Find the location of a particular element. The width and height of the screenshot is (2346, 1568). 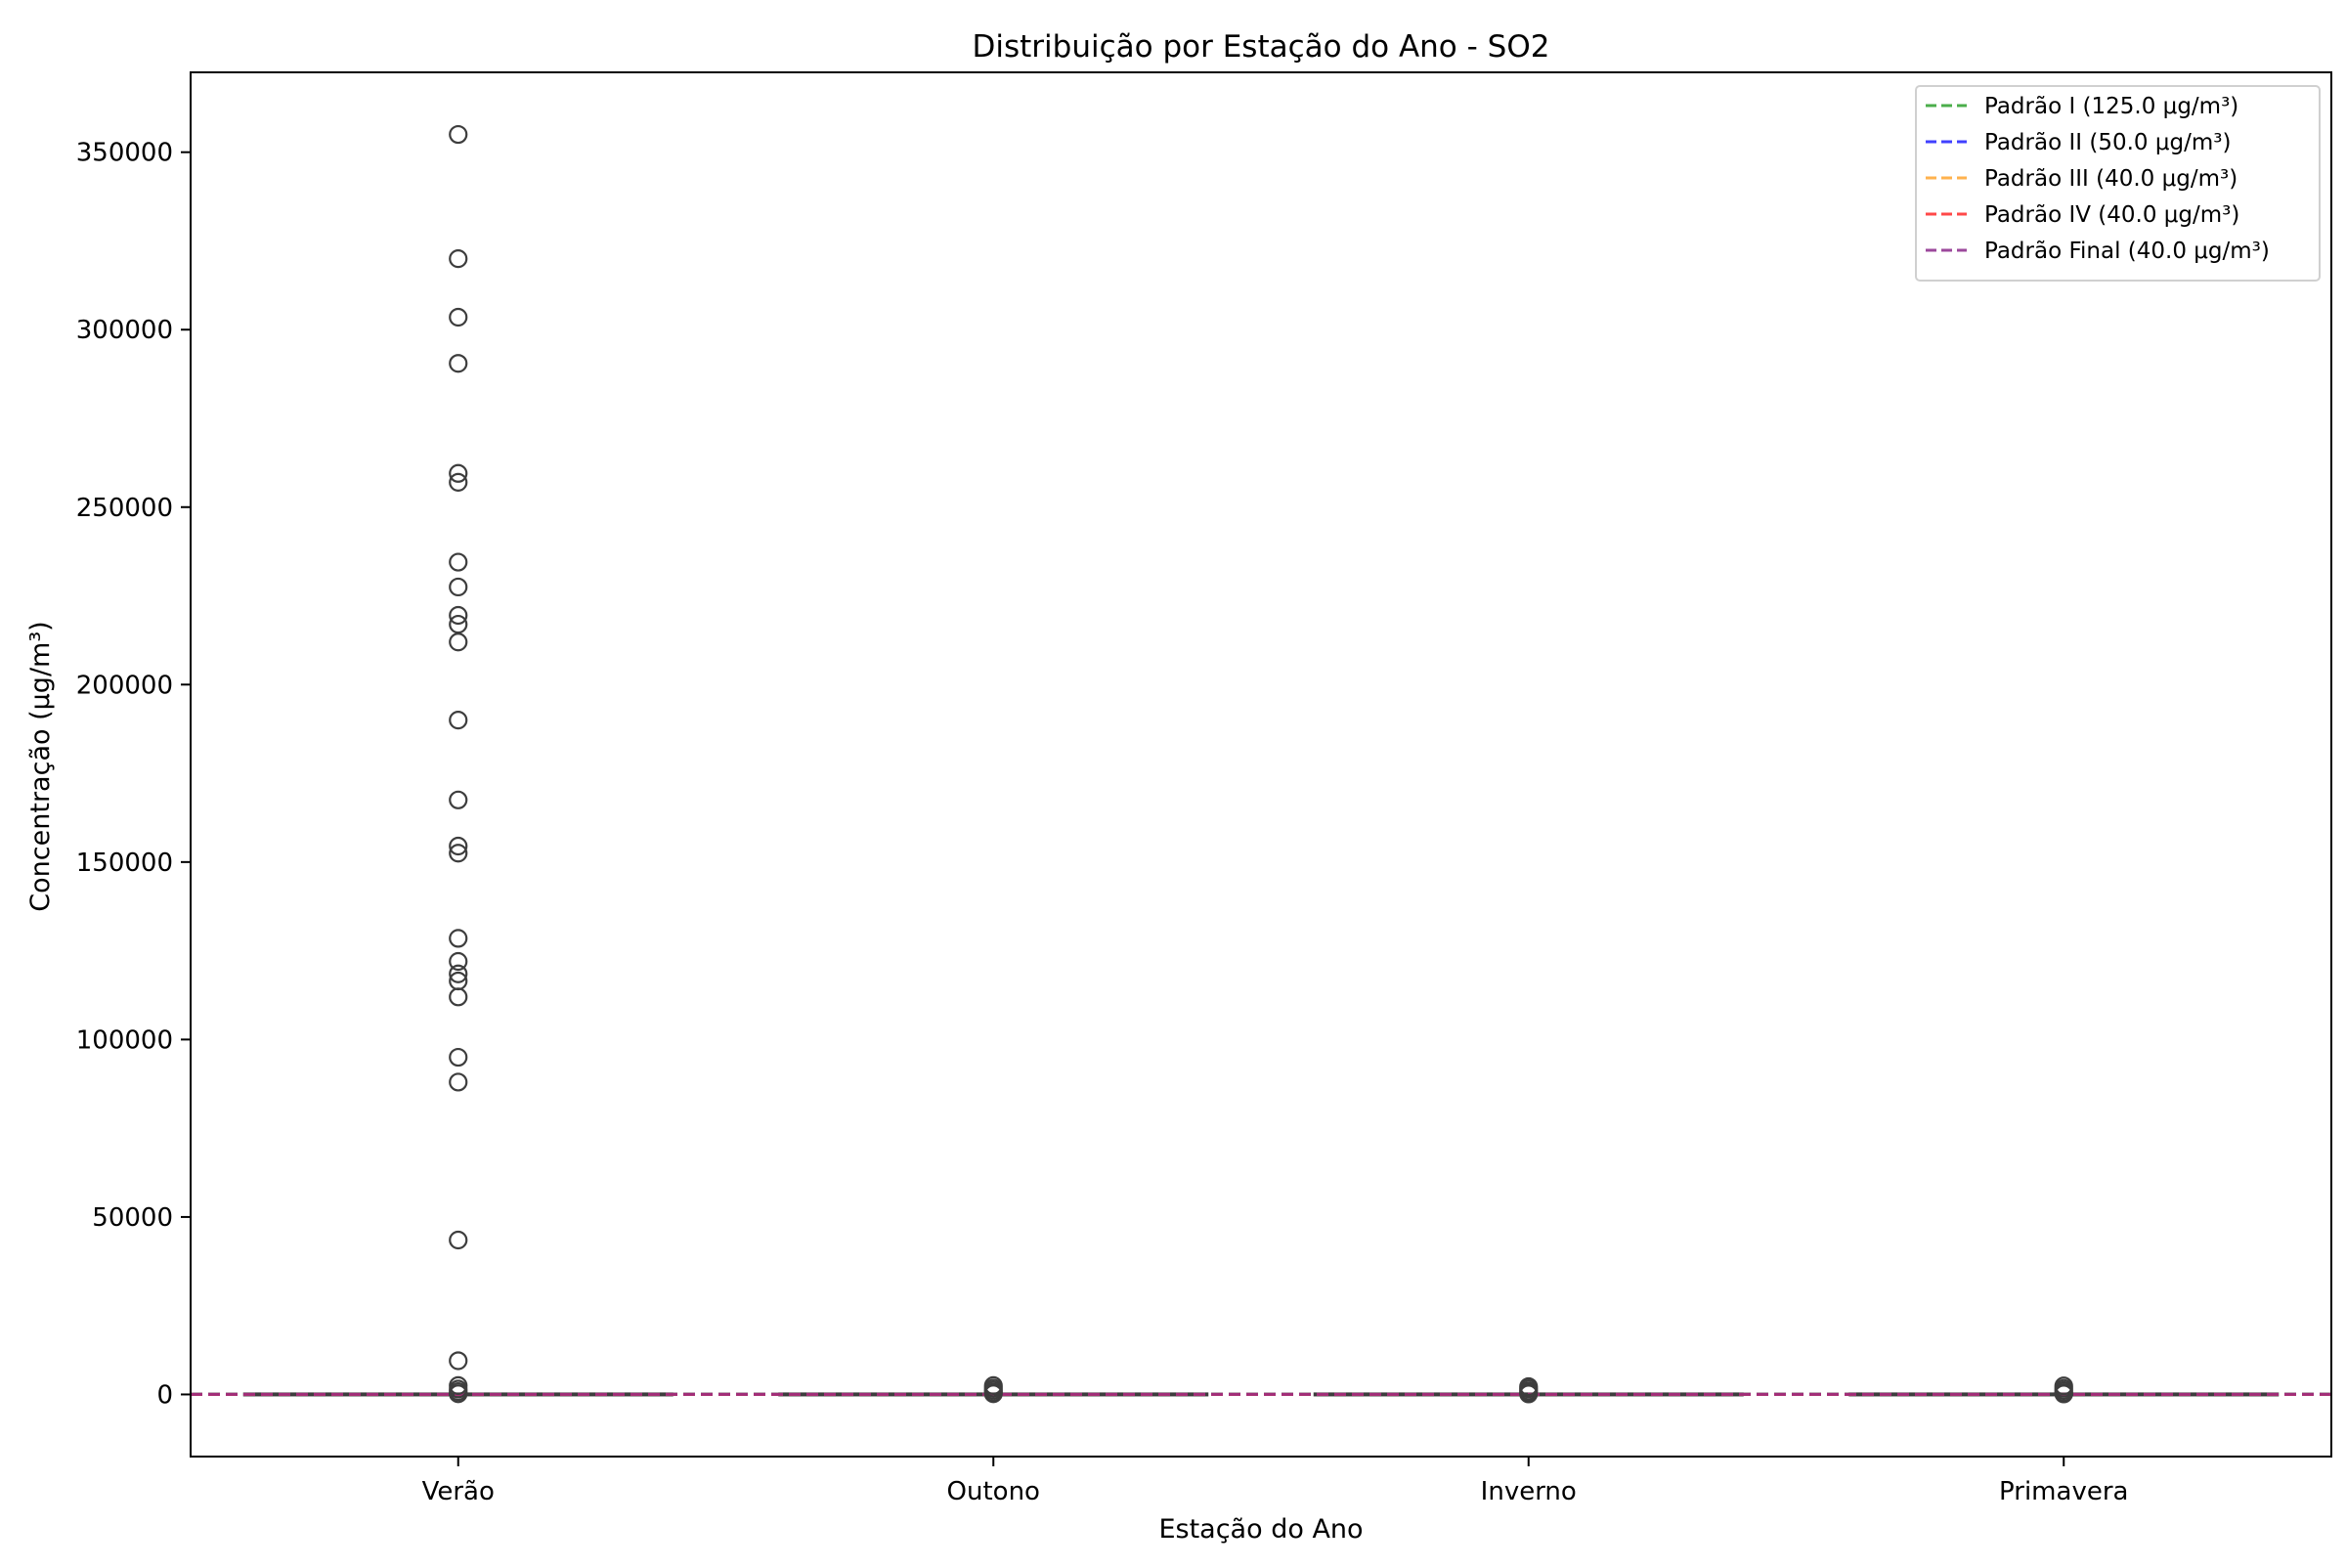

legend-label-2: Padrão III (40.0 μg/m³) is located at coordinates (2110, 179).